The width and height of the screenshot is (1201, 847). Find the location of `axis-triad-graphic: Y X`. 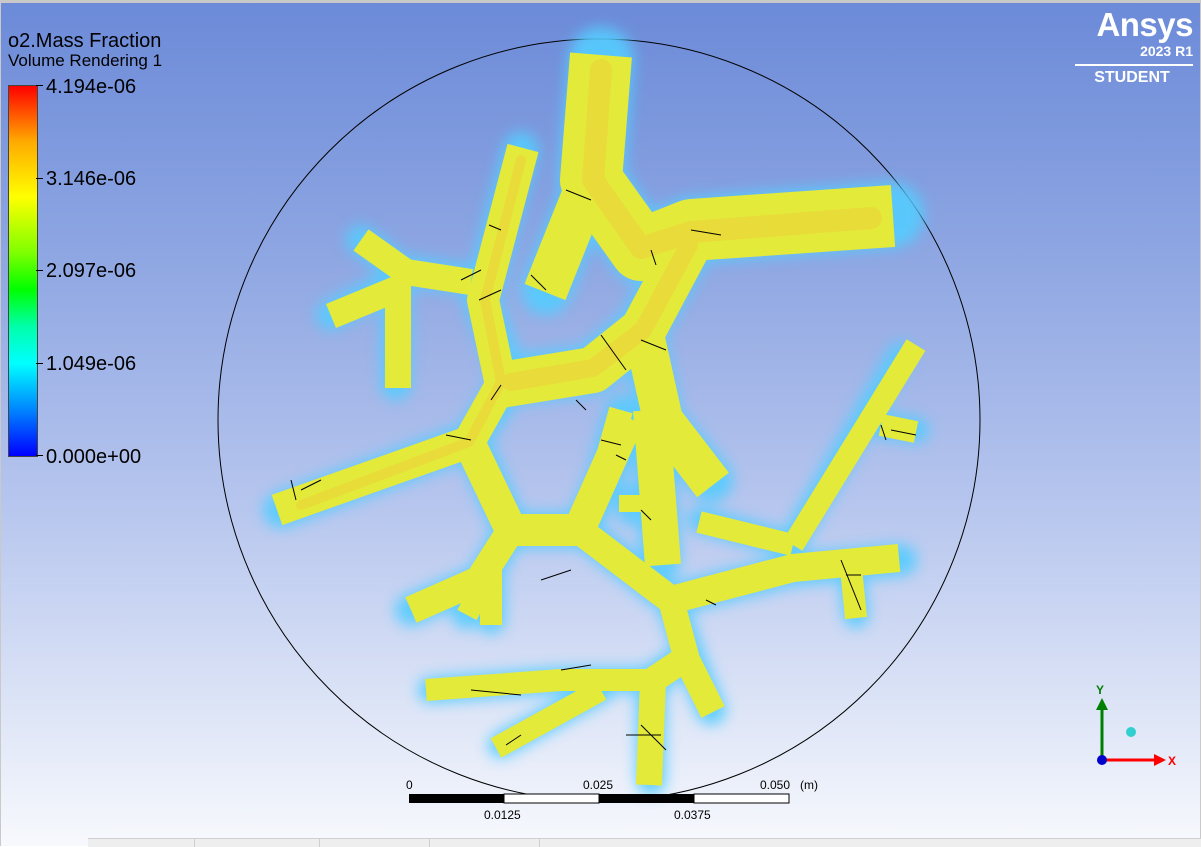

axis-triad-graphic: Y X is located at coordinates (1136, 725).